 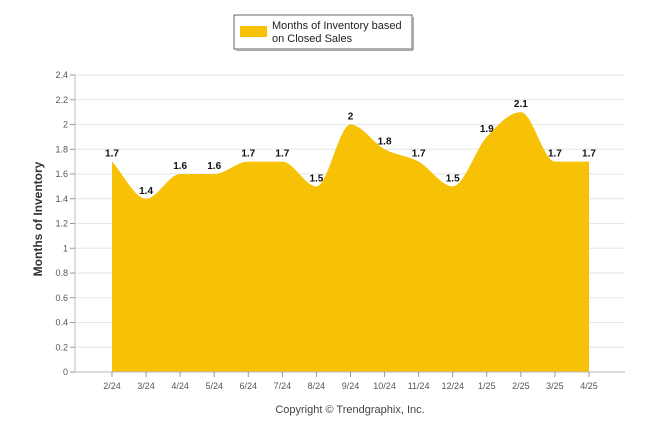 I want to click on data-label: 1.4, so click(x=146, y=191).